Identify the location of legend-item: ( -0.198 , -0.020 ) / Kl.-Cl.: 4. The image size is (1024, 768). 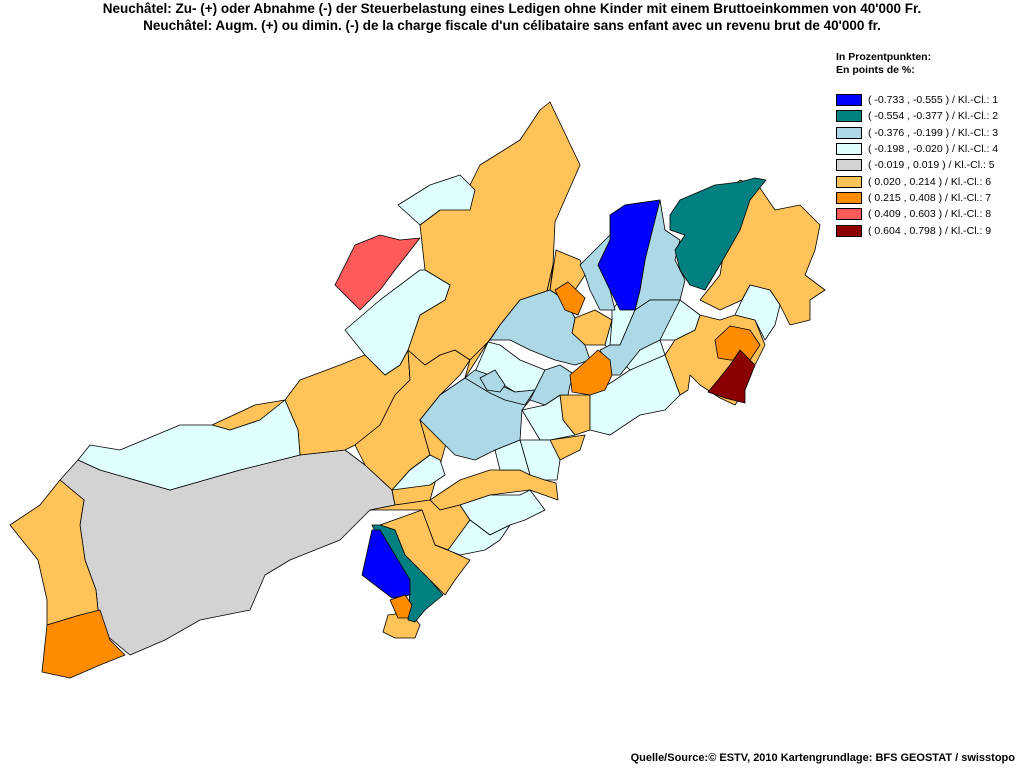
(917, 149).